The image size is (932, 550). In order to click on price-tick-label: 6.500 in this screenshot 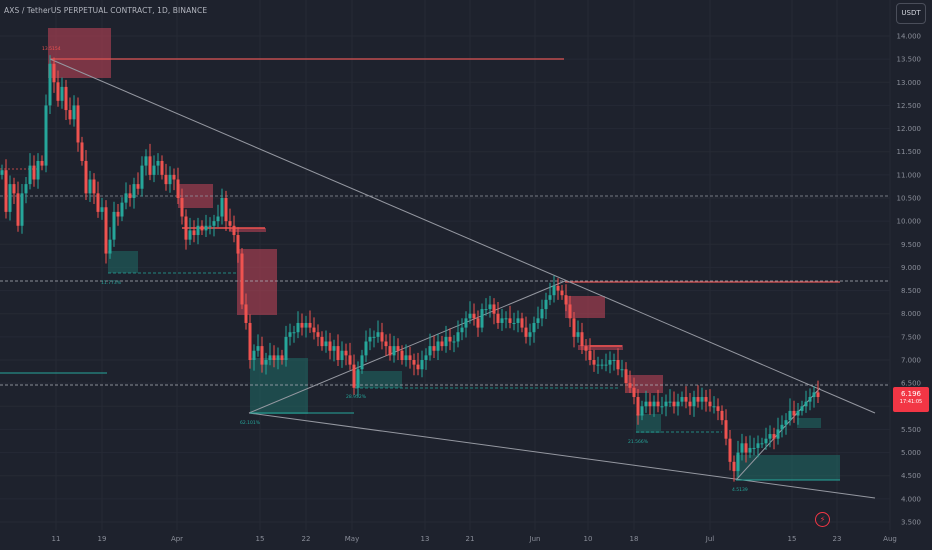, I will do `click(911, 384)`.